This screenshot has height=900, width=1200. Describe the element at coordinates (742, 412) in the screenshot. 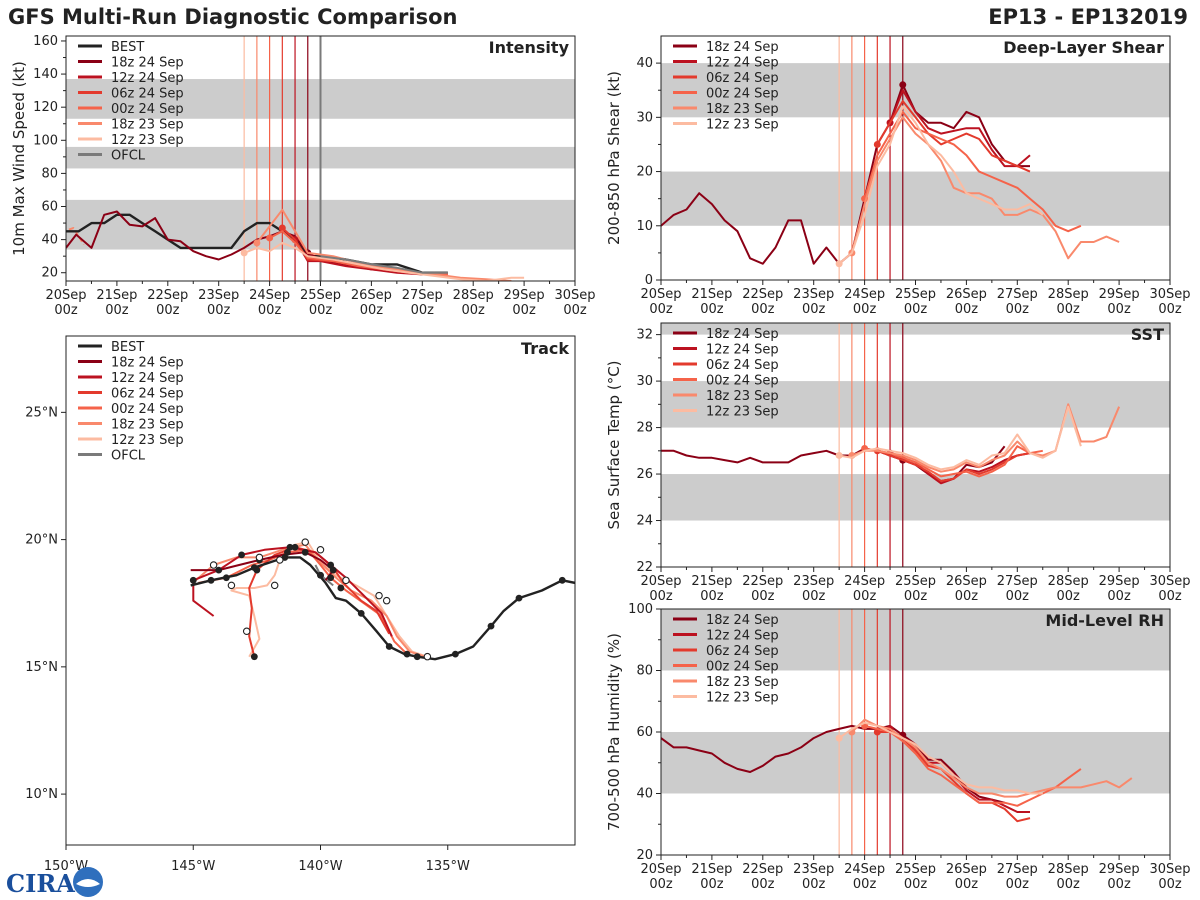

I see `sst-legend-label-12z-23-sep: 12z 23 Sep` at that location.